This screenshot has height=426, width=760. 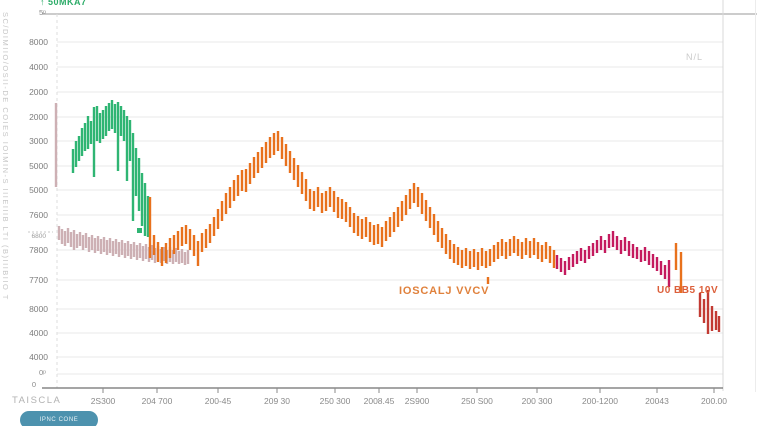 What do you see at coordinates (42, 12) in the screenshot?
I see `y-axis-top-label: 5ᵖ` at bounding box center [42, 12].